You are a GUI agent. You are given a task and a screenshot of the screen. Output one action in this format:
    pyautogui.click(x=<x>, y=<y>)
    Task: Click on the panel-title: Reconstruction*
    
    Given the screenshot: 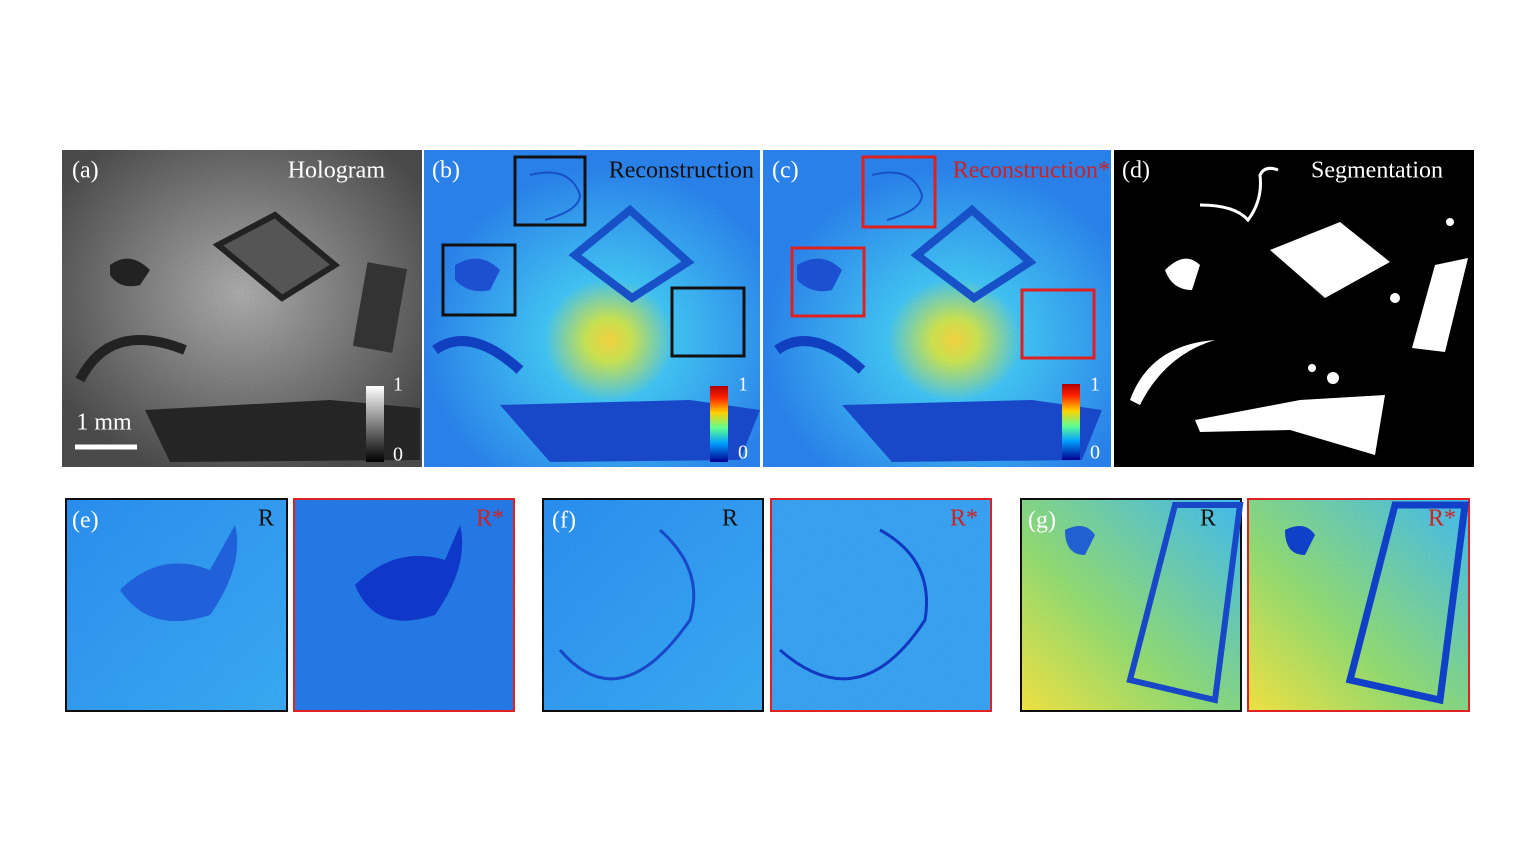 What is the action you would take?
    pyautogui.click(x=1031, y=171)
    